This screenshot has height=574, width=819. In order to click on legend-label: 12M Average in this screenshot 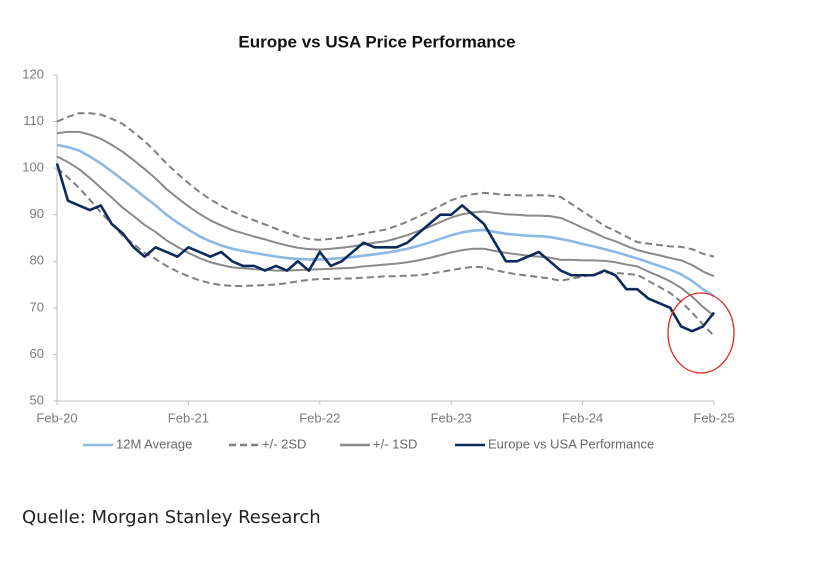, I will do `click(154, 443)`.